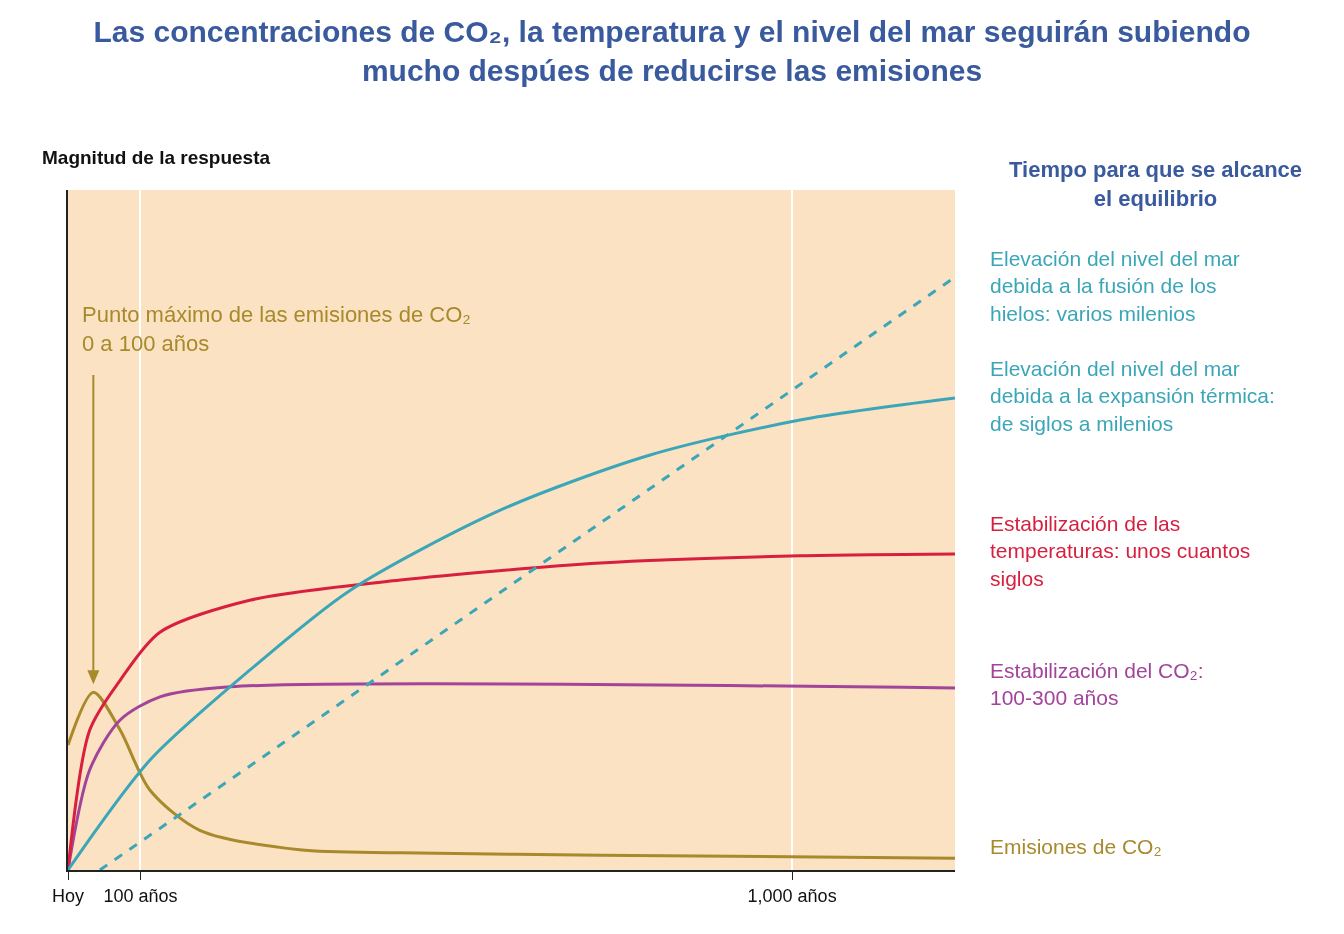 The image size is (1344, 934). I want to click on x-tick-label: Hoy, so click(68, 895).